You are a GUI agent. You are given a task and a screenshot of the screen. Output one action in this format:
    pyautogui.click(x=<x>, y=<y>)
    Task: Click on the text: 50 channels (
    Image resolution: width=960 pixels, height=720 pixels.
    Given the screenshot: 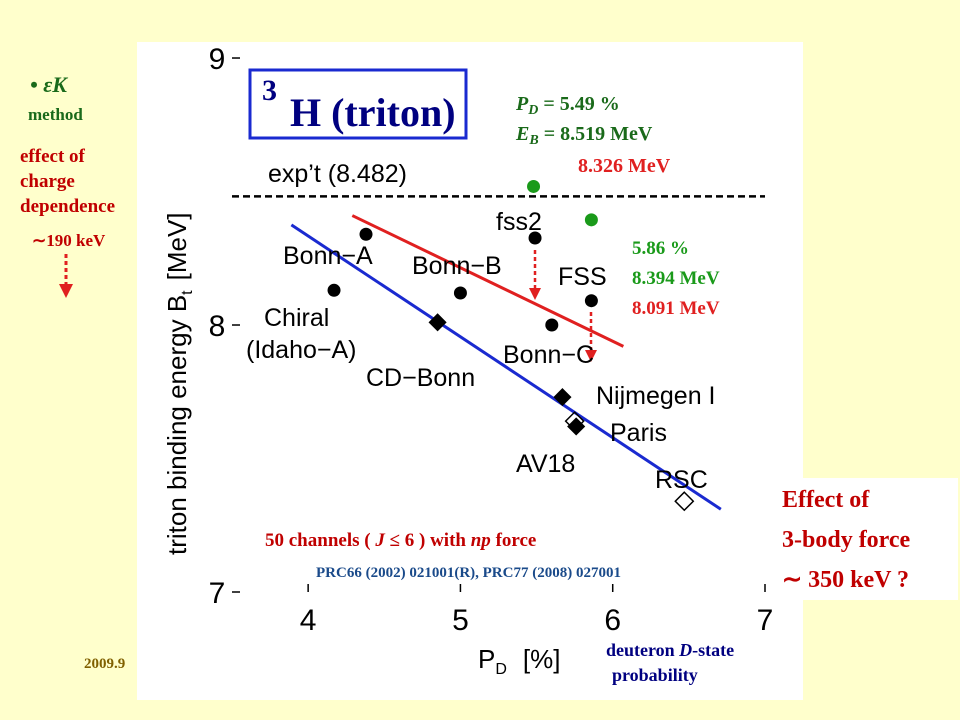 What is the action you would take?
    pyautogui.click(x=320, y=540)
    